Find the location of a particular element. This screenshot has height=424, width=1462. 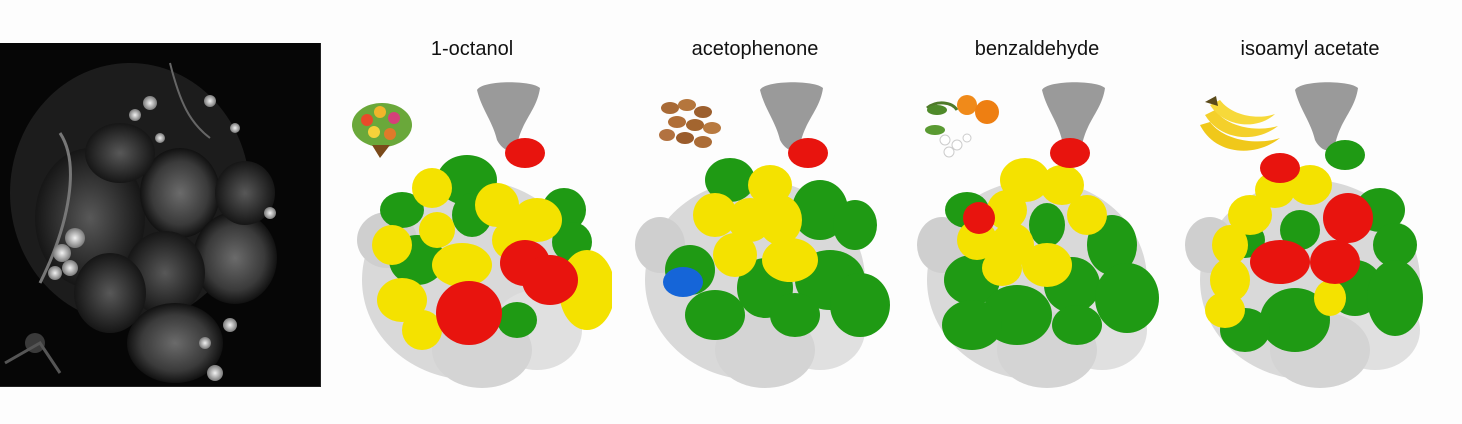

glomerular-map-octanol: 1-octanol is located at coordinates (482, 213).